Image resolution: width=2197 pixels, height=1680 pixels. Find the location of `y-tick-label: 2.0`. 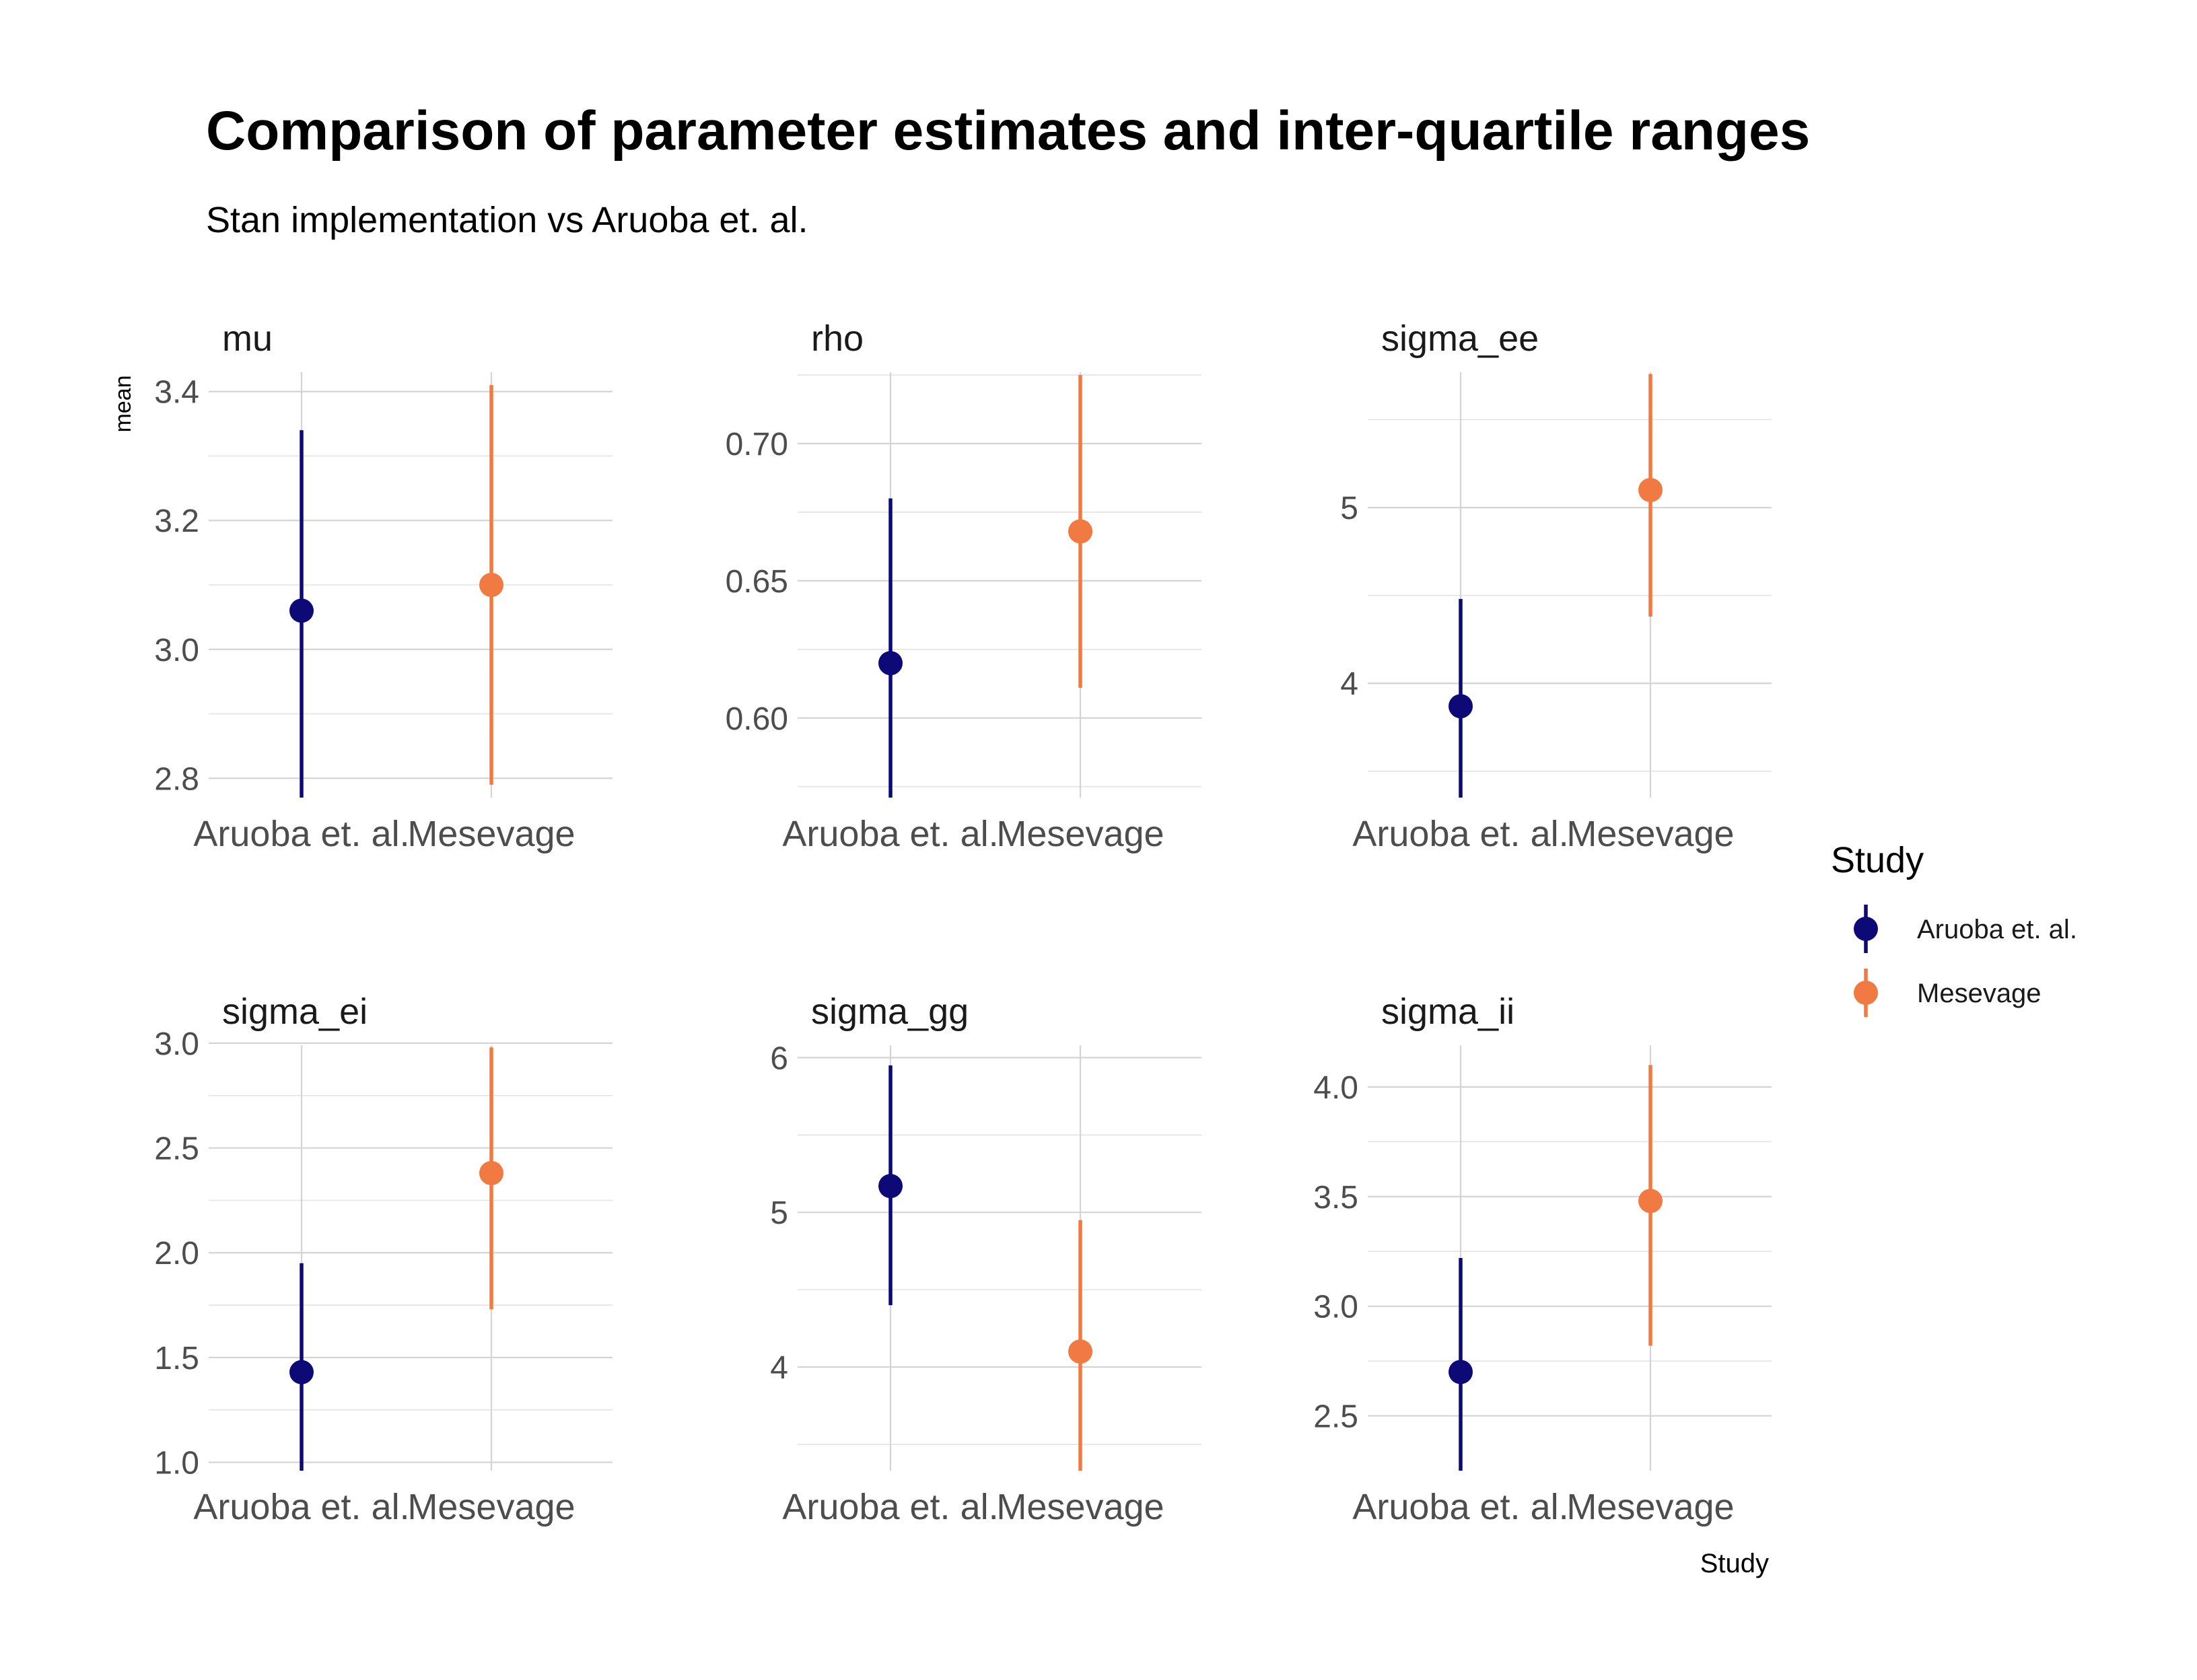

y-tick-label: 2.0 is located at coordinates (176, 1253).